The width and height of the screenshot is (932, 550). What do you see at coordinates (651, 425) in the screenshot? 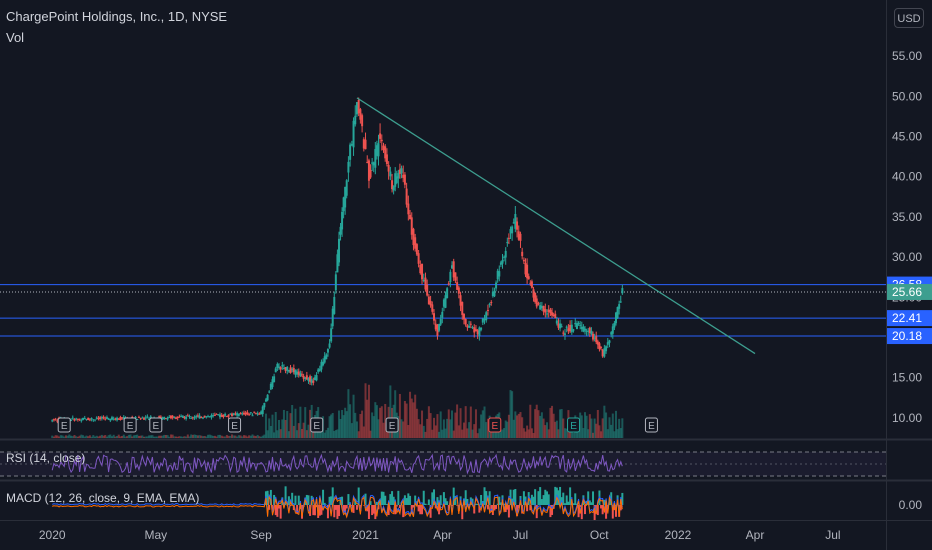
I see `earnings-marker-icon` at bounding box center [651, 425].